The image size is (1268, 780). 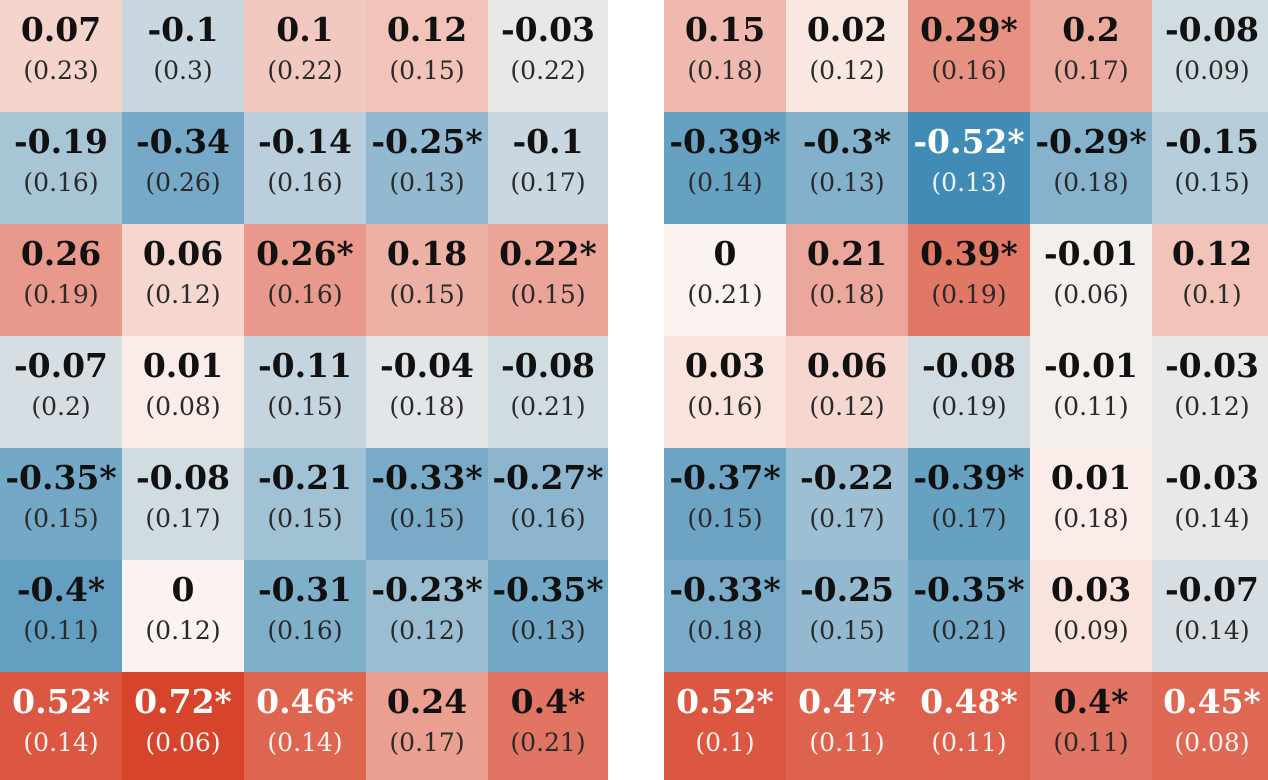 What do you see at coordinates (548, 504) in the screenshot?
I see `heatmap-cell: -0.27* (0.16)` at bounding box center [548, 504].